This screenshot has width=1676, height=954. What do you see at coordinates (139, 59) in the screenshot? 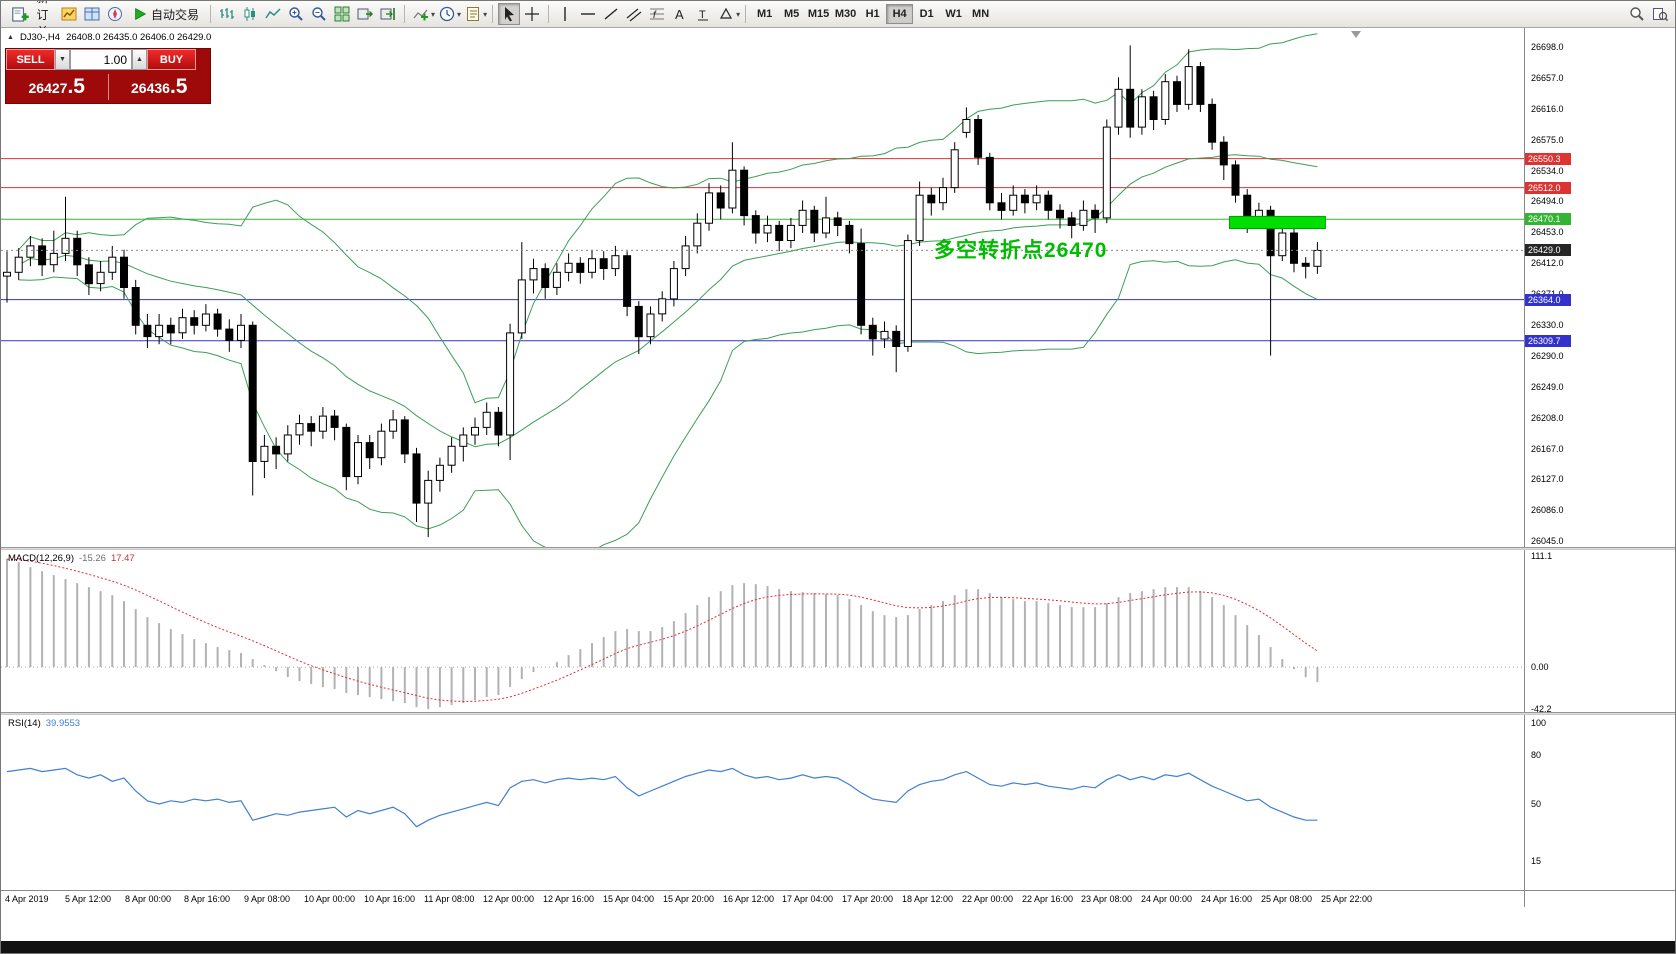
I see `volume-stepper-up: ▲` at bounding box center [139, 59].